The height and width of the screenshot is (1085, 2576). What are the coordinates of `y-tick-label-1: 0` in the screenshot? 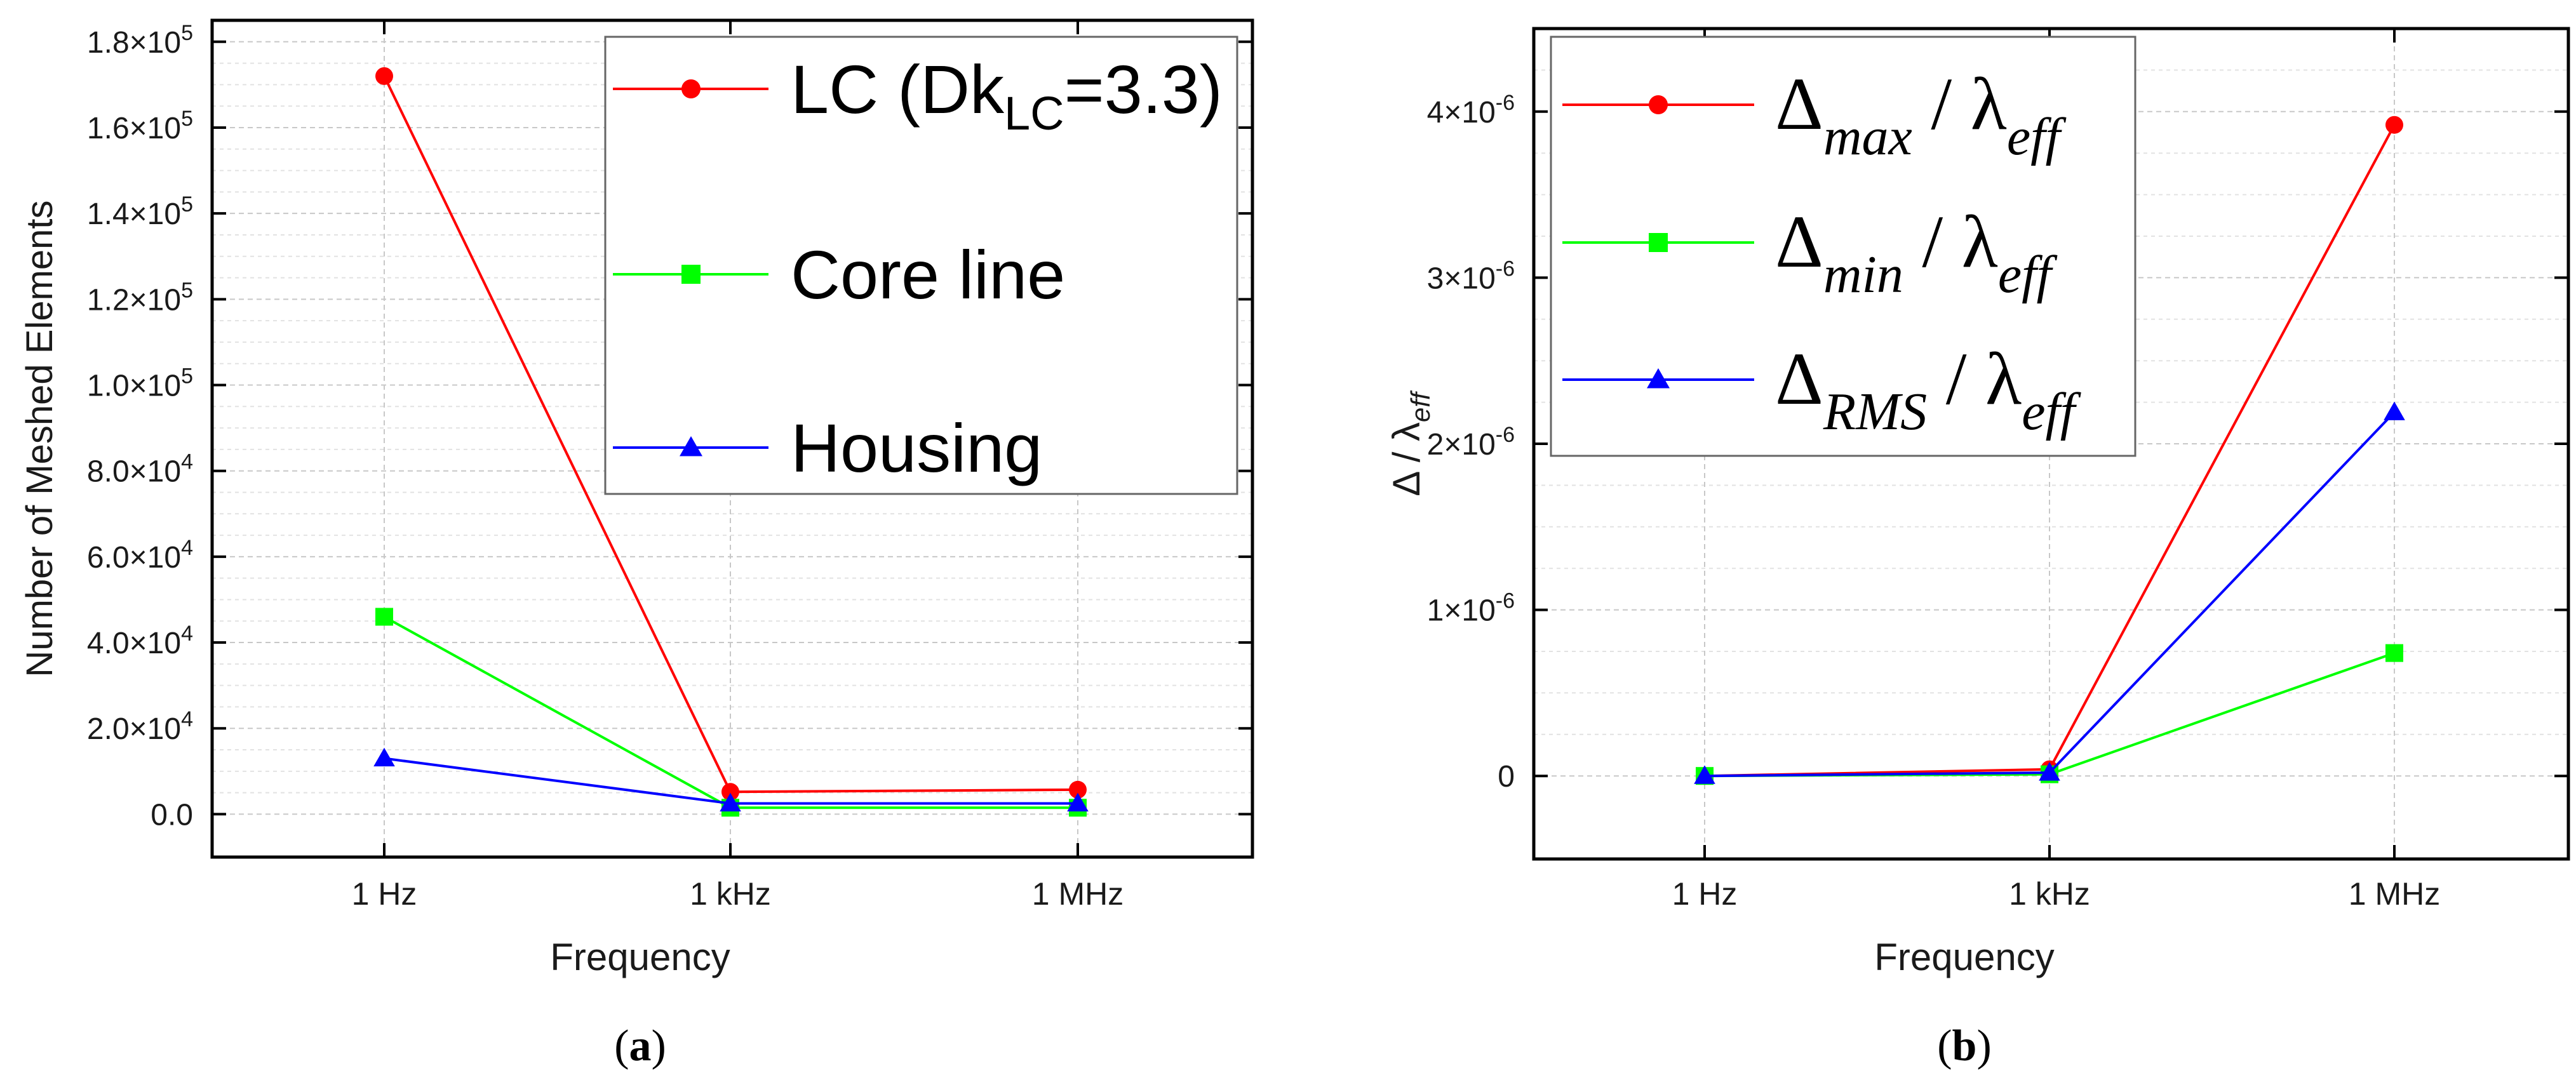 It's located at (1506, 777).